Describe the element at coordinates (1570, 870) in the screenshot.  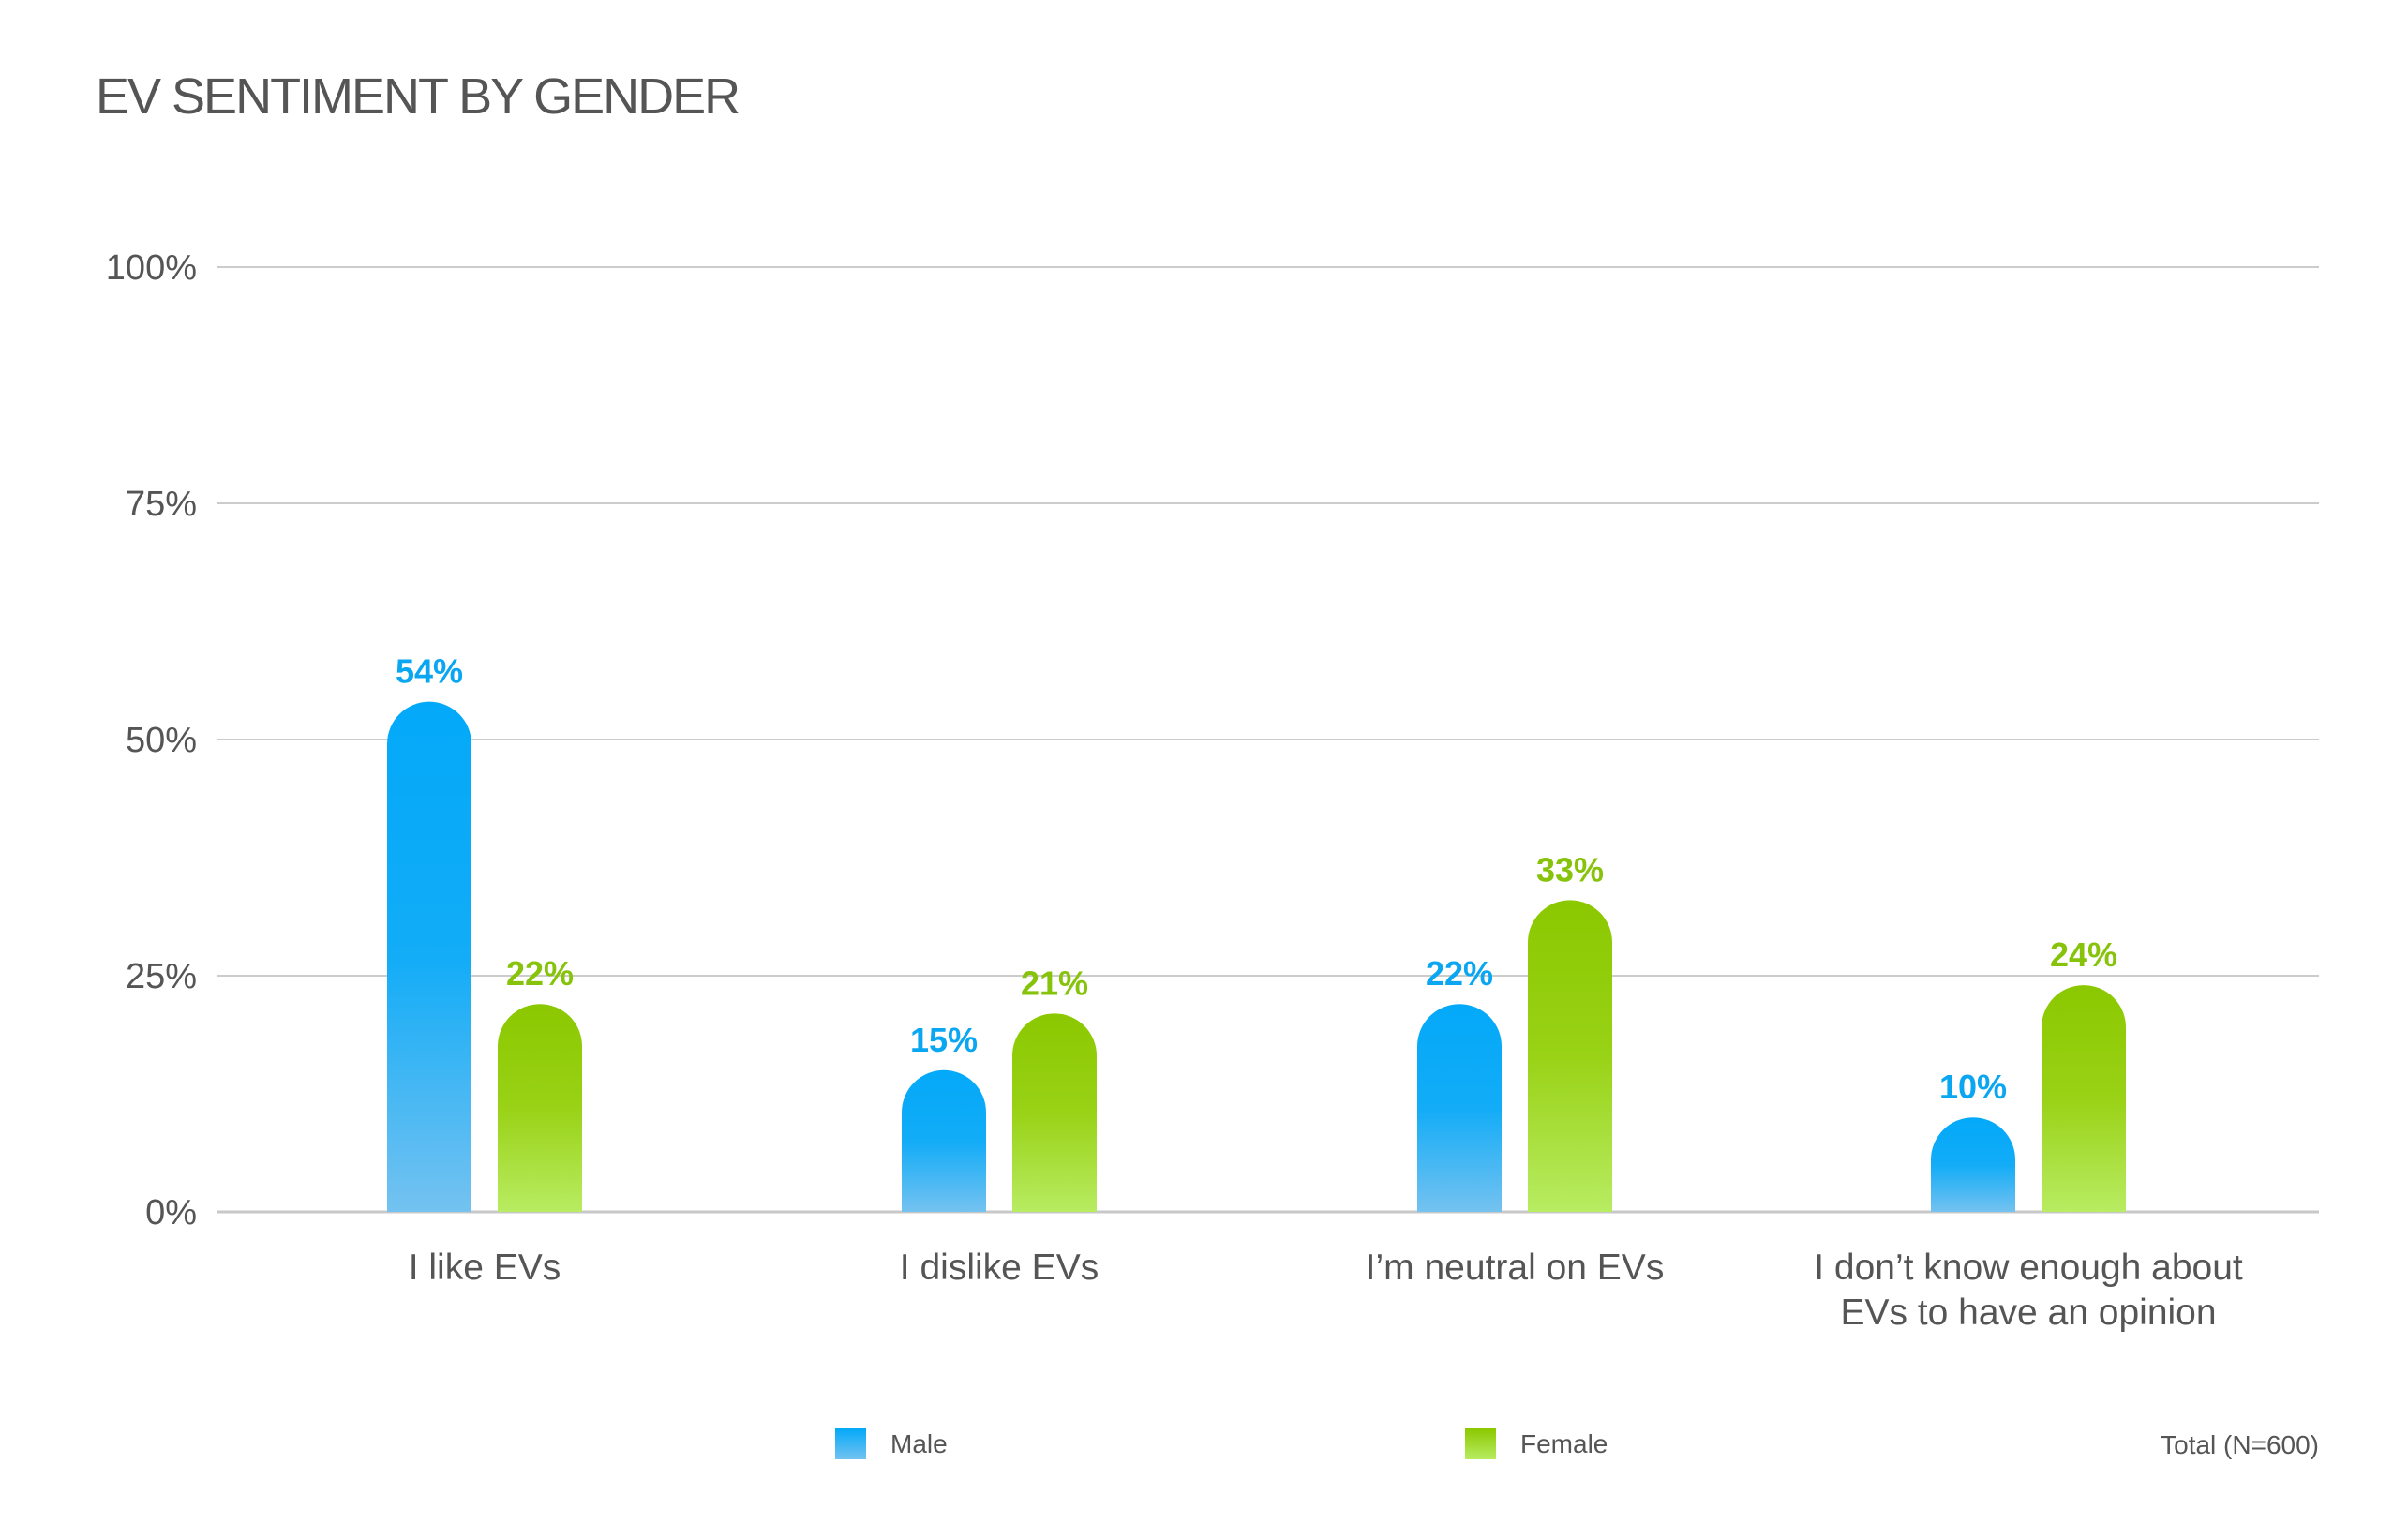
I see `value-label-female-2: 33%` at that location.